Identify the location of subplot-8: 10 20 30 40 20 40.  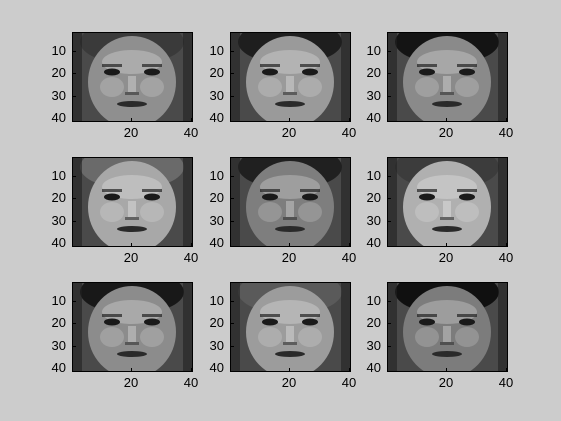
(283, 336).